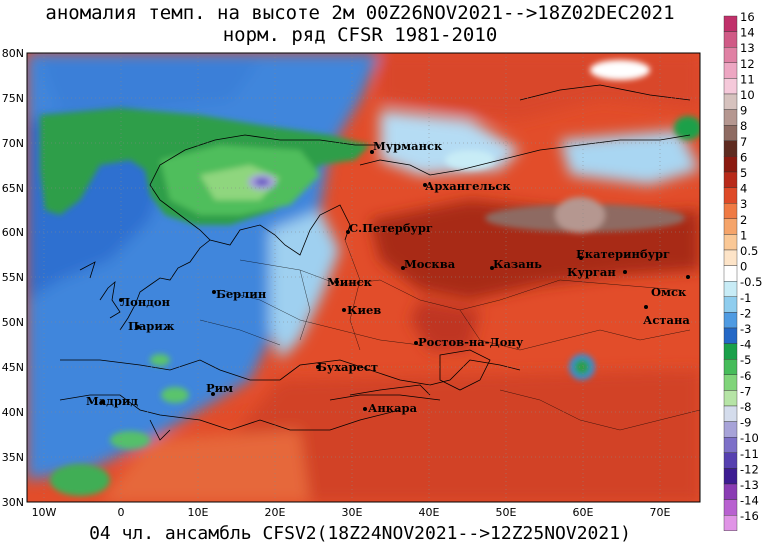 This screenshot has height=546, width=770. I want to click on city-label-astana: Астана, so click(666, 320).